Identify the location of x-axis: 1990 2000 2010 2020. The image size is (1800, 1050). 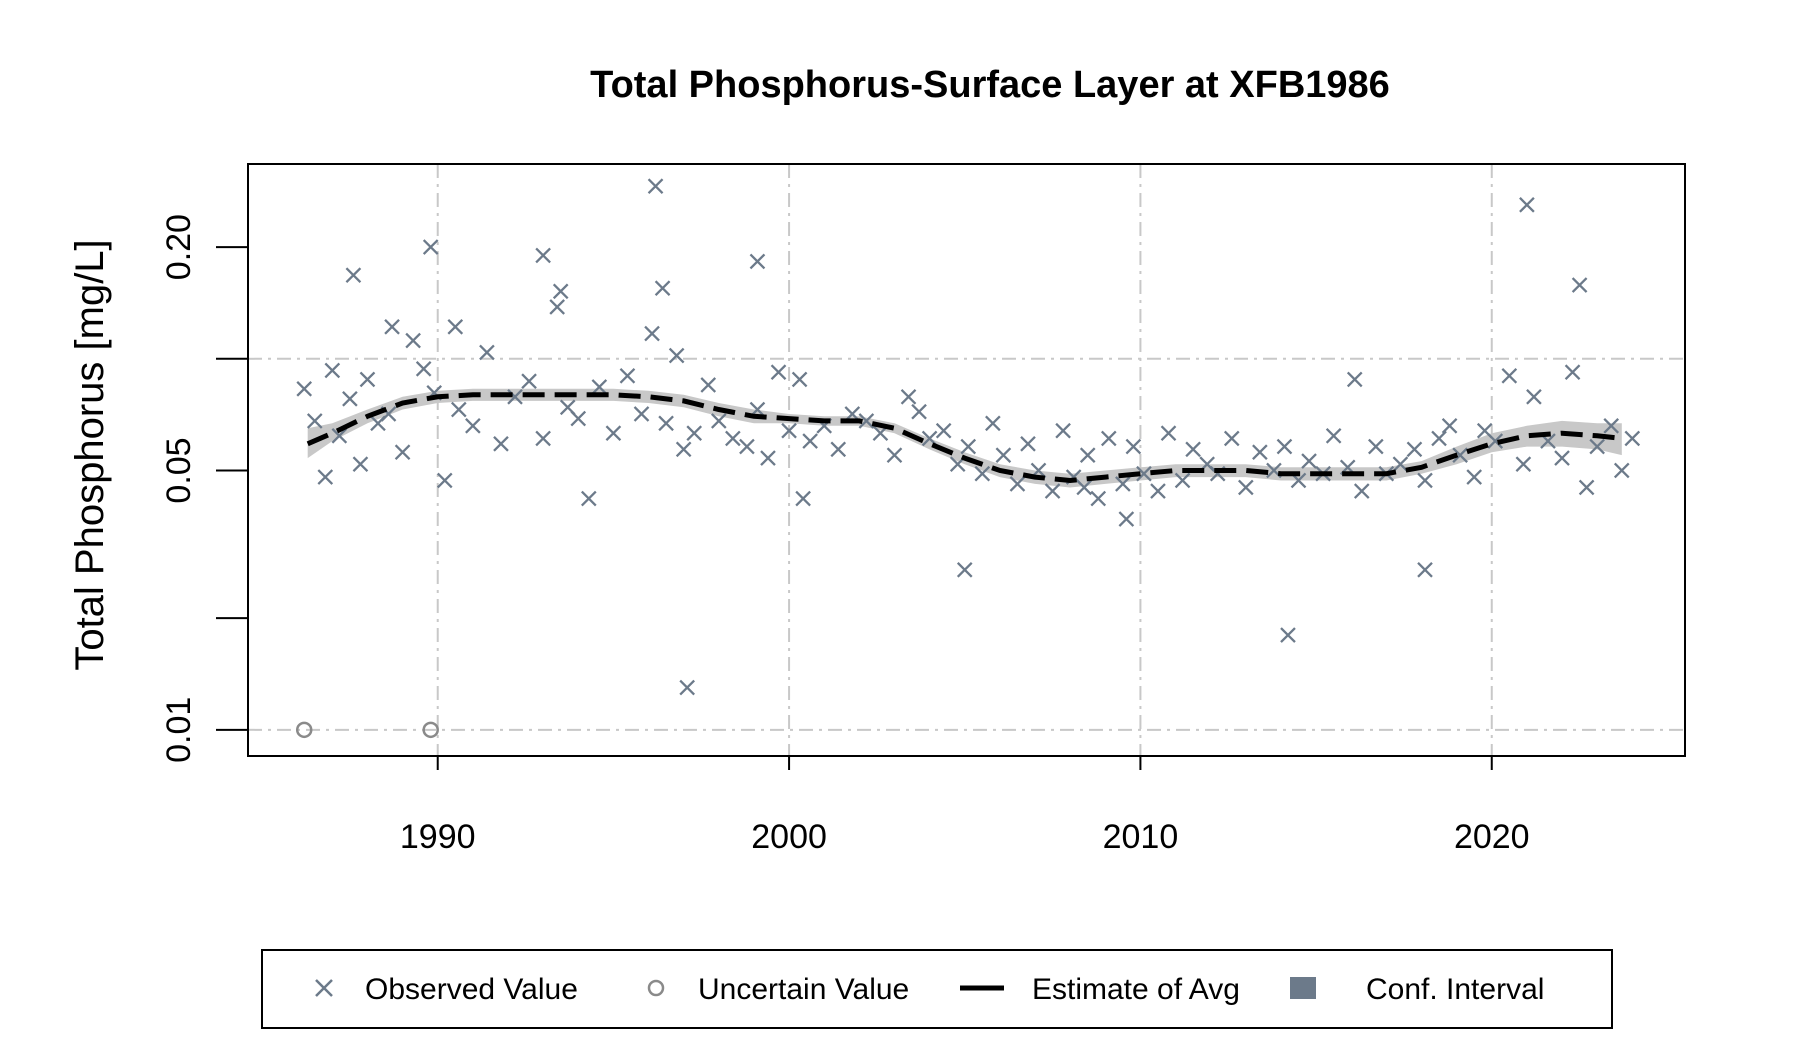
(965, 806).